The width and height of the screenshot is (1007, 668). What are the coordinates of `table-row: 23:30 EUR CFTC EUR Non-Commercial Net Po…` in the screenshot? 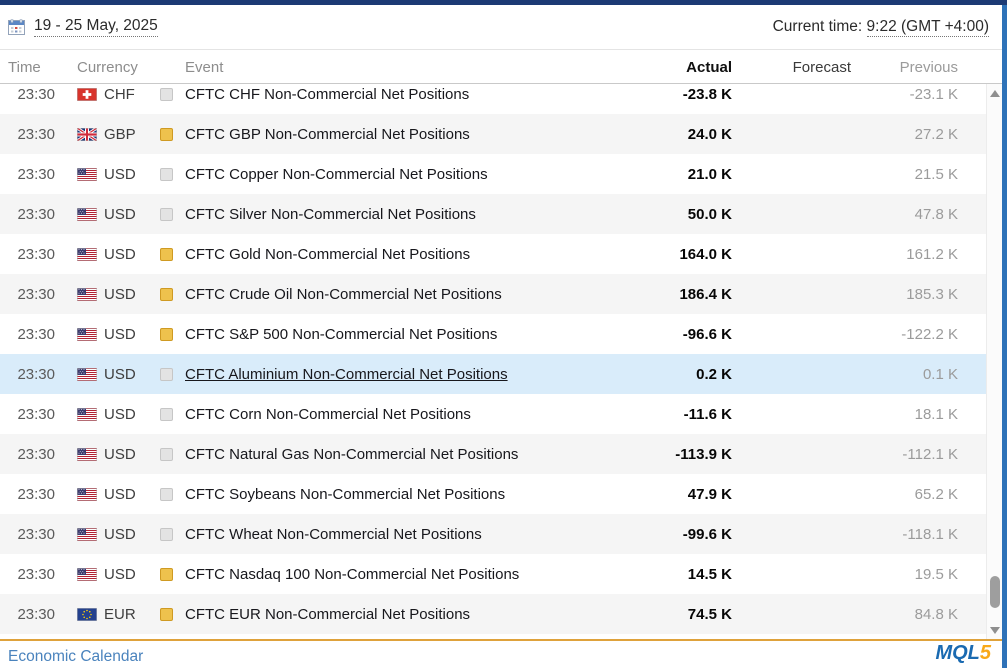 It's located at (493, 614).